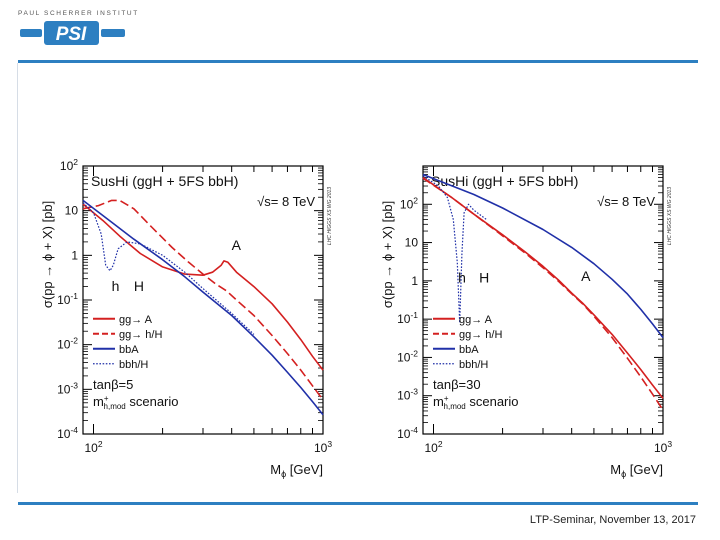 This screenshot has width=720, height=540. I want to click on logo-text: PSI, so click(71, 34).